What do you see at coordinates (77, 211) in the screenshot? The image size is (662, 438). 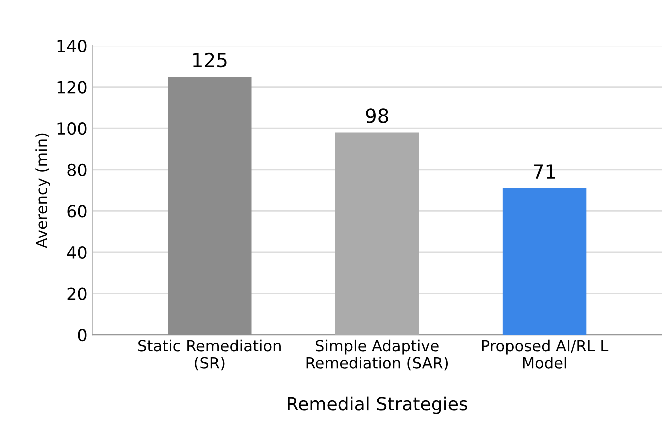 I see `y-tick-label: 60` at bounding box center [77, 211].